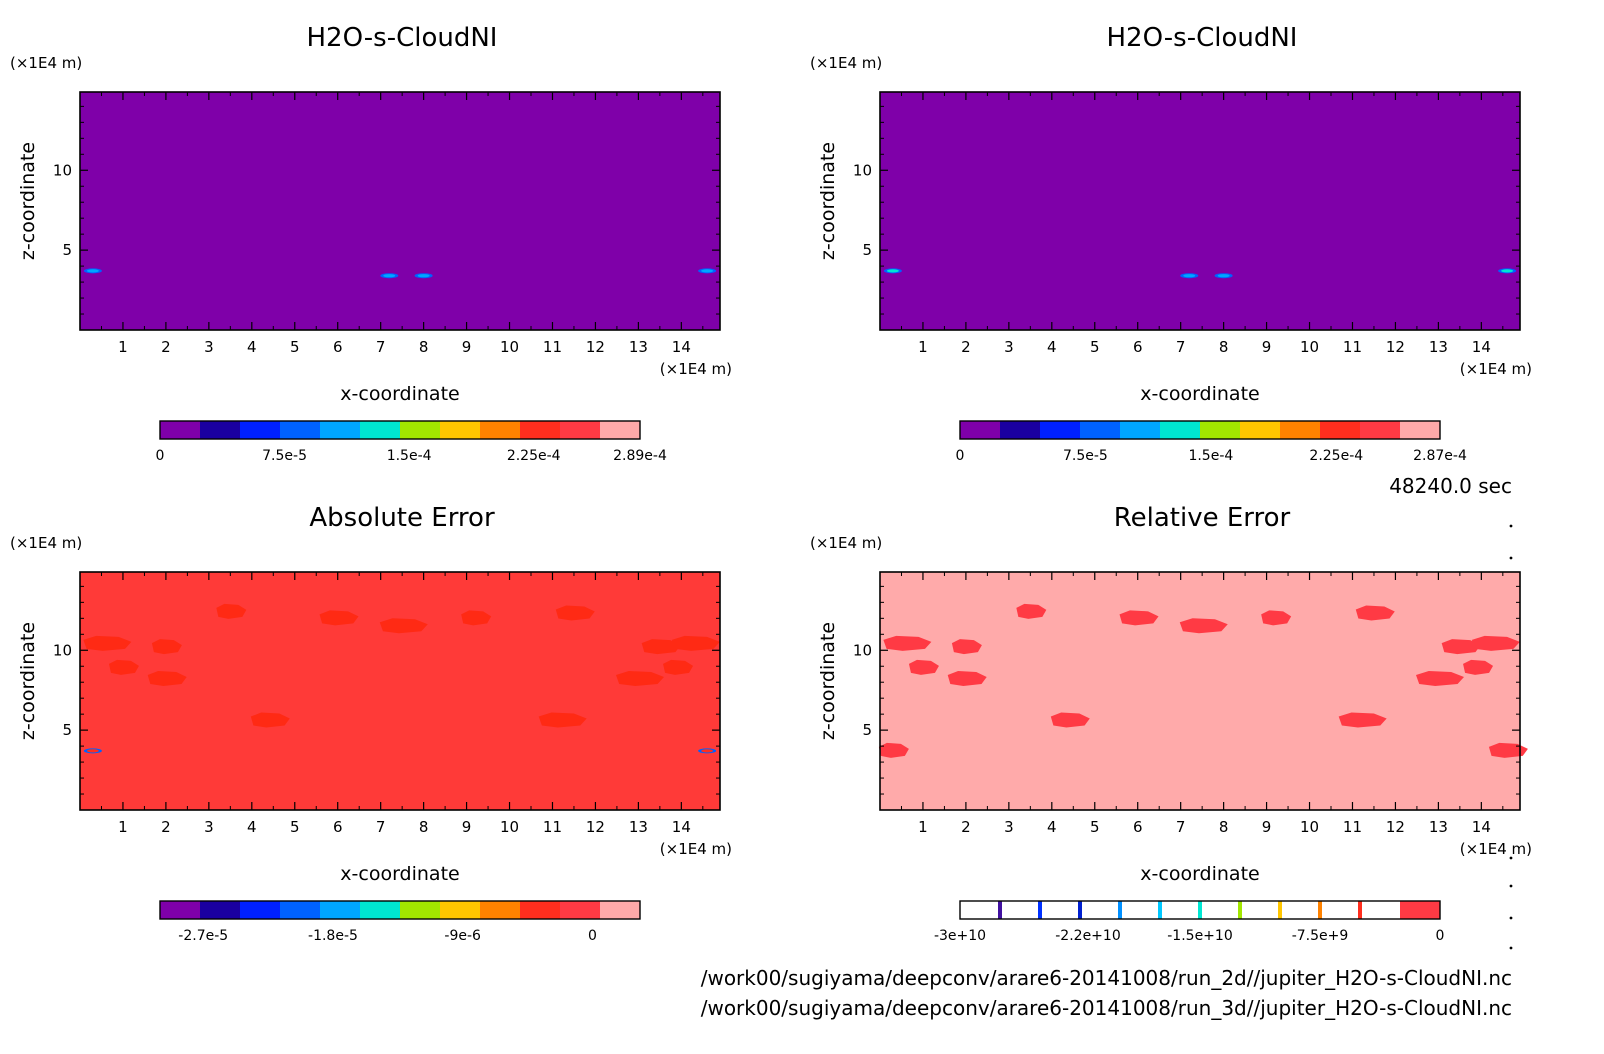 Image resolution: width=1604 pixels, height=1054 pixels. What do you see at coordinates (1511, 526) in the screenshot?
I see `margin-dot` at bounding box center [1511, 526].